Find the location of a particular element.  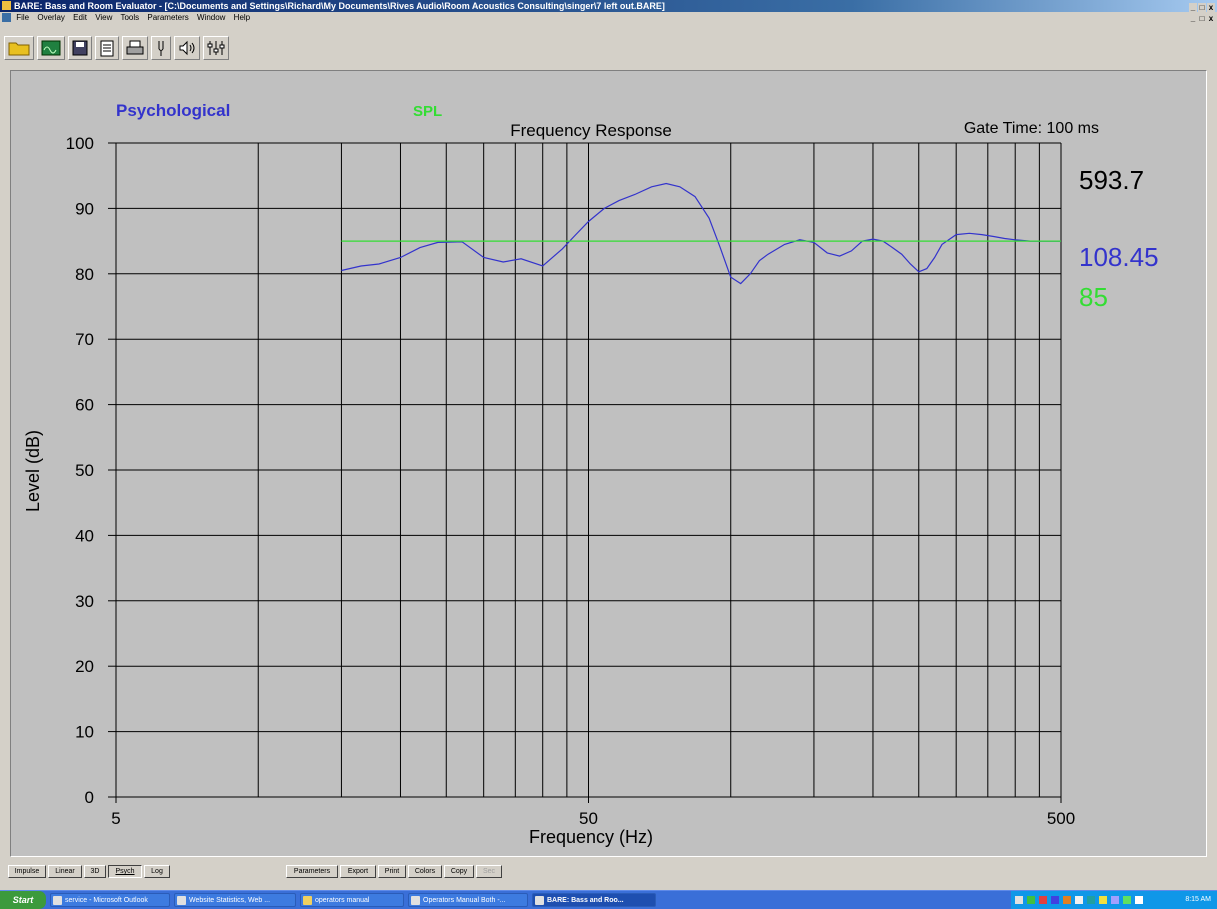

impulse-view-button is located at coordinates (51, 48).